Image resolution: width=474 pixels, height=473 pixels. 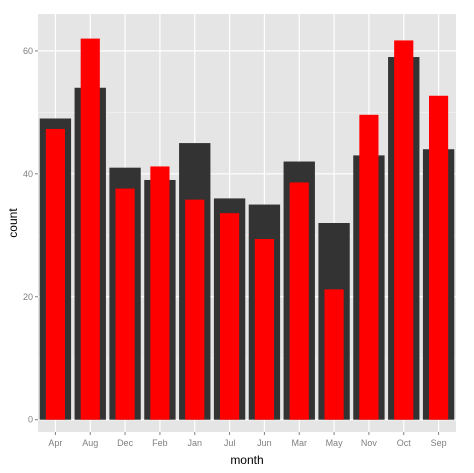 I want to click on bar-red-may, so click(x=334, y=354).